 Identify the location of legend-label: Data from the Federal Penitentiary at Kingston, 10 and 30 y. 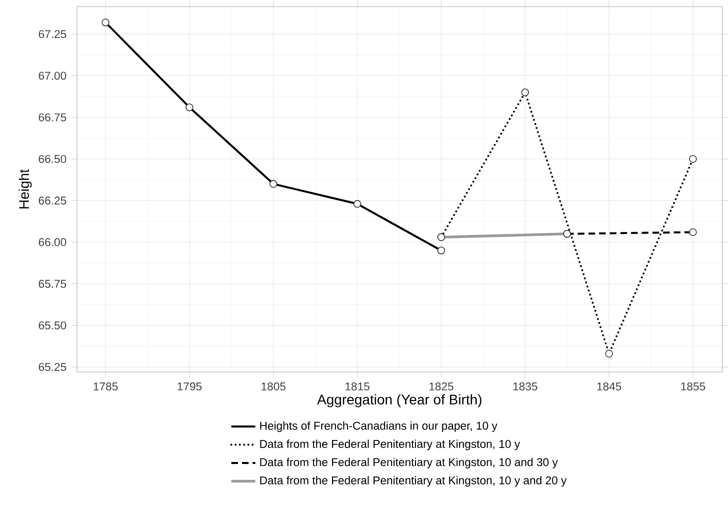
(409, 463).